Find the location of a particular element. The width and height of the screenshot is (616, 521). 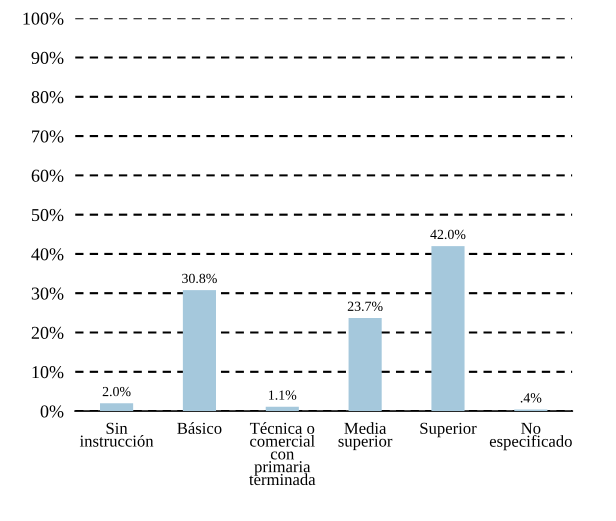

data-label: 23.7% is located at coordinates (365, 307).